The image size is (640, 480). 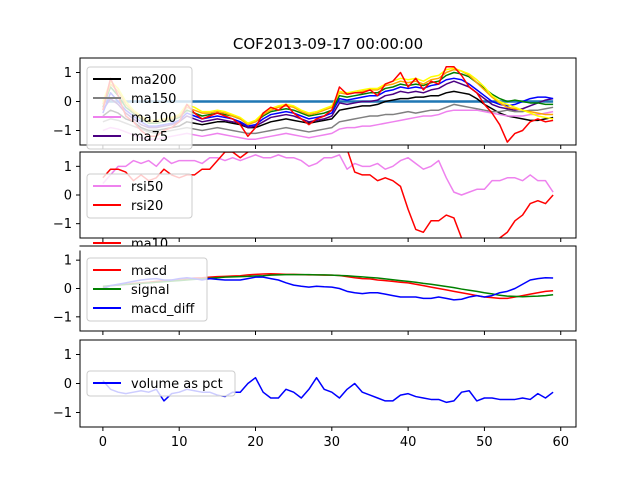 I want to click on x-tick-label: 50, so click(x=484, y=442).